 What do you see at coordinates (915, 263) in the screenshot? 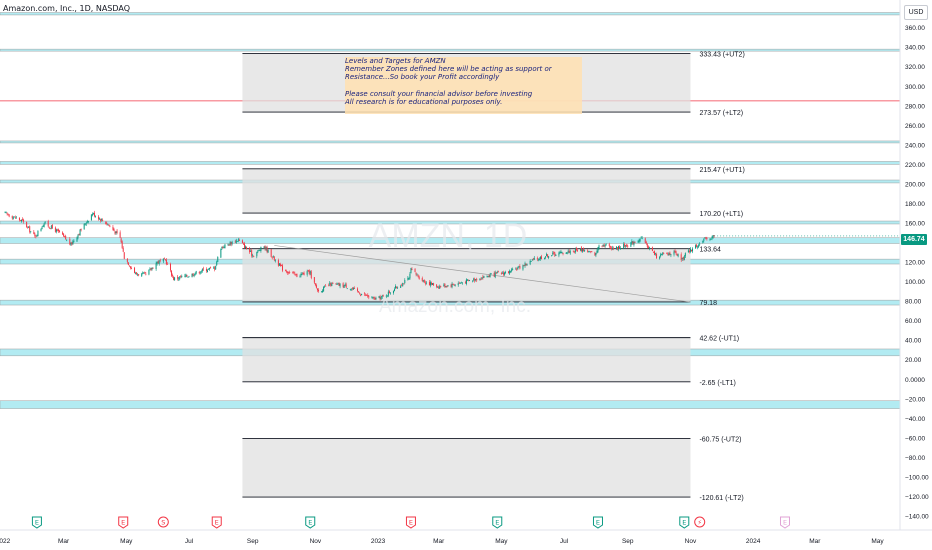
I see `price-tick-label: 120.00` at bounding box center [915, 263].